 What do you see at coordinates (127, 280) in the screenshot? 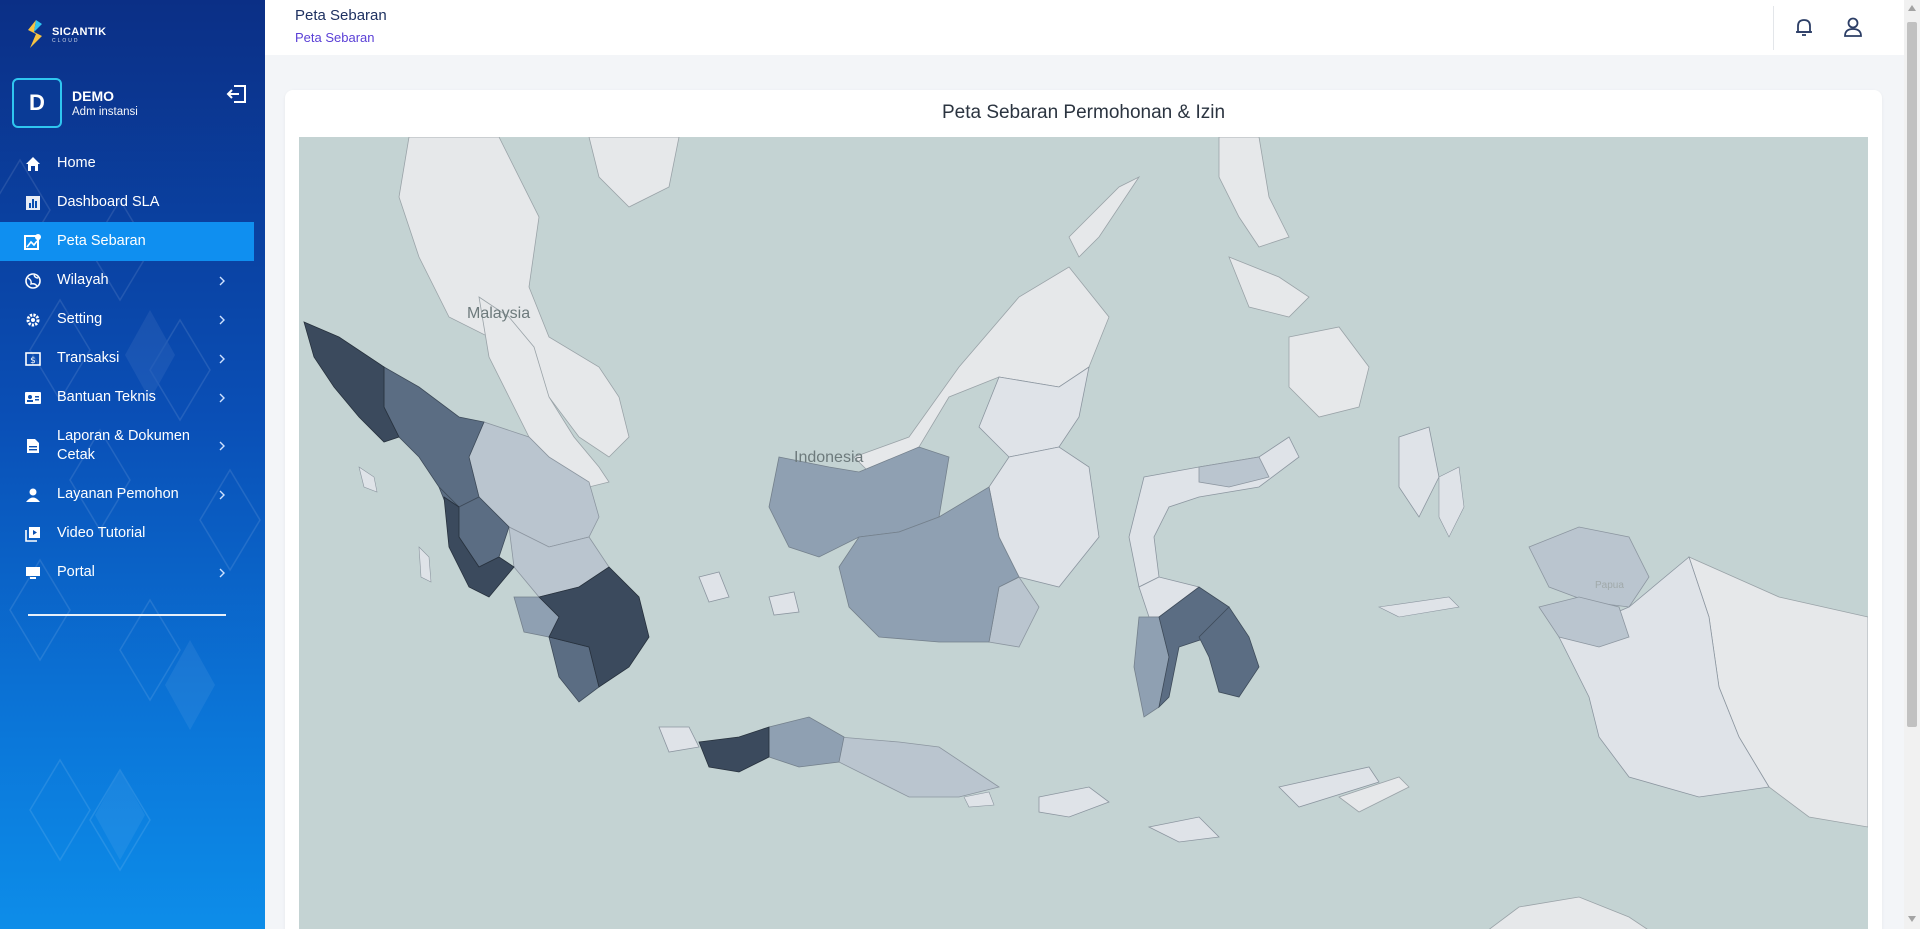
I see `sidebar-item-wilayah: Wilayah` at bounding box center [127, 280].